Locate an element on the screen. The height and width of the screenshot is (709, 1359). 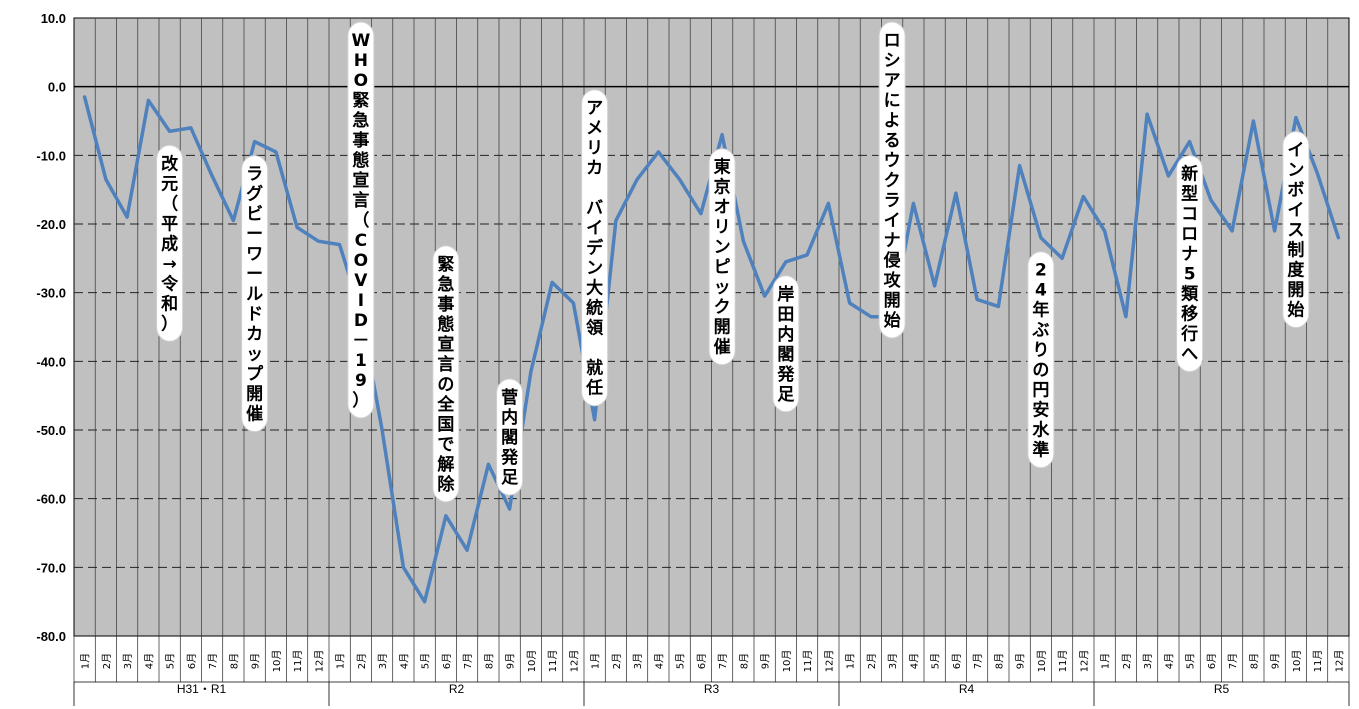
annotation-callout: 2 4 年ぶりの円安水準 is located at coordinates (1041, 360).